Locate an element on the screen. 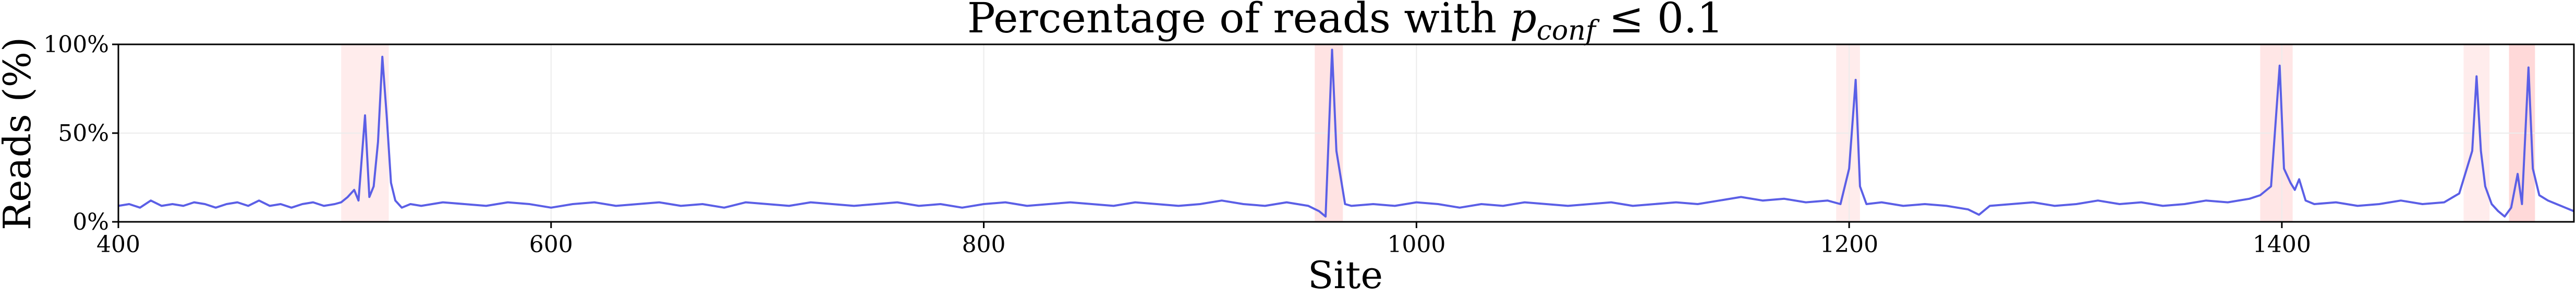  x-tick-label: 1200 is located at coordinates (1849, 244).